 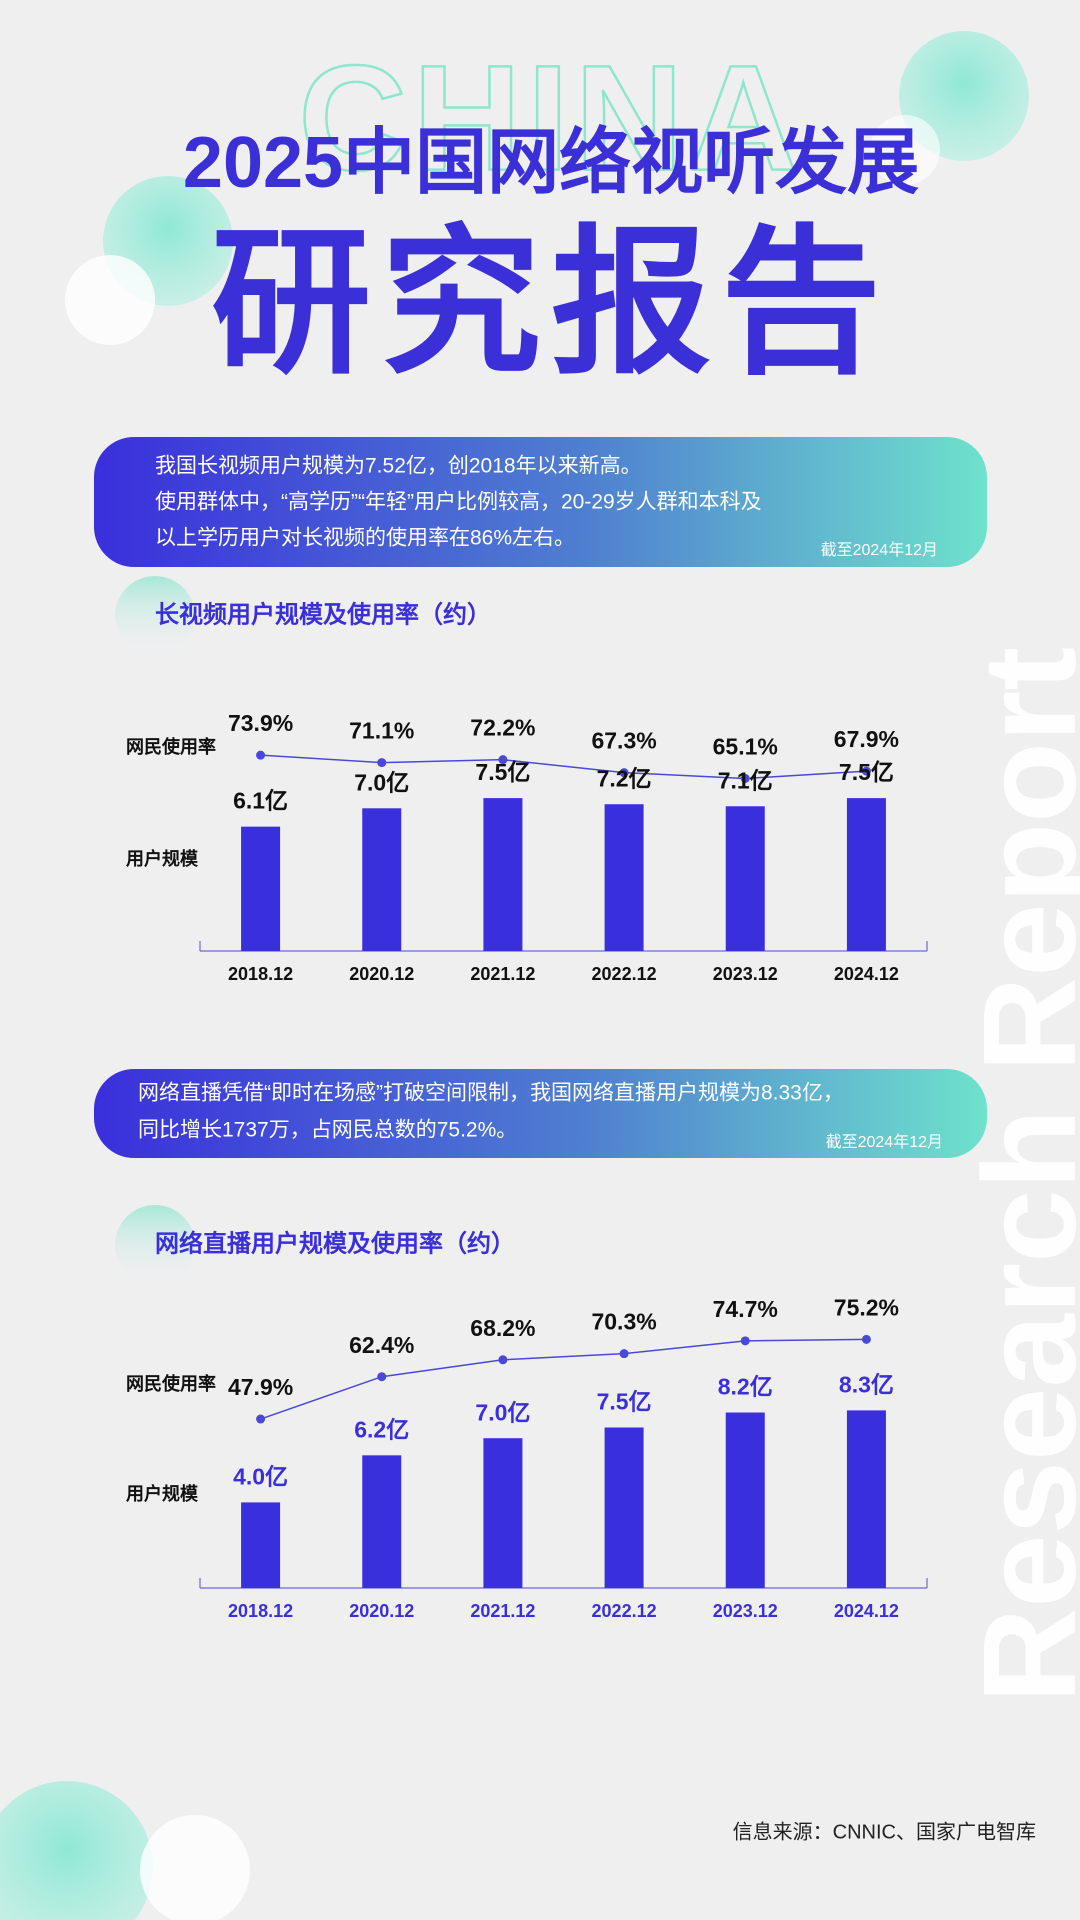 What do you see at coordinates (458, 502) in the screenshot?
I see `banner-text: 使用群体中，“高学历”“年轻”用户比例较高，20-29岁人群和本科及` at bounding box center [458, 502].